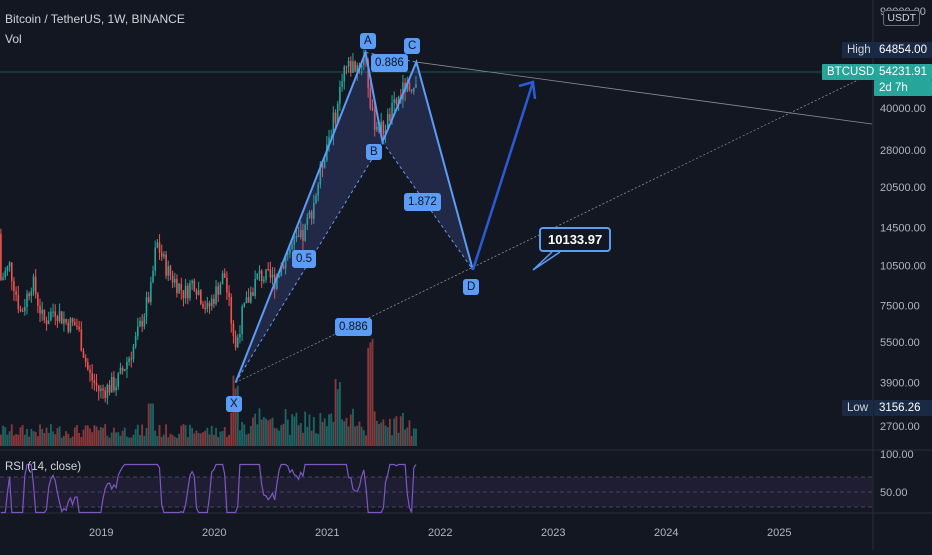  Describe the element at coordinates (897, 455) in the screenshot. I see `rsi-tick-100: 100.00` at that location.